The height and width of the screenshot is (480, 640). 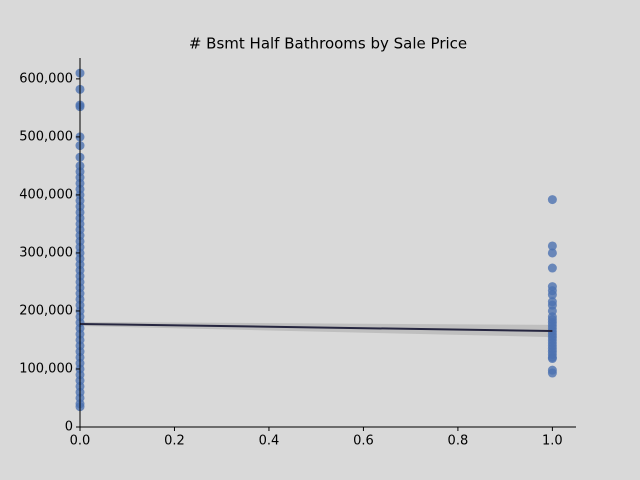 What do you see at coordinates (69, 427) in the screenshot?
I see `y-tick-label: 0` at bounding box center [69, 427].